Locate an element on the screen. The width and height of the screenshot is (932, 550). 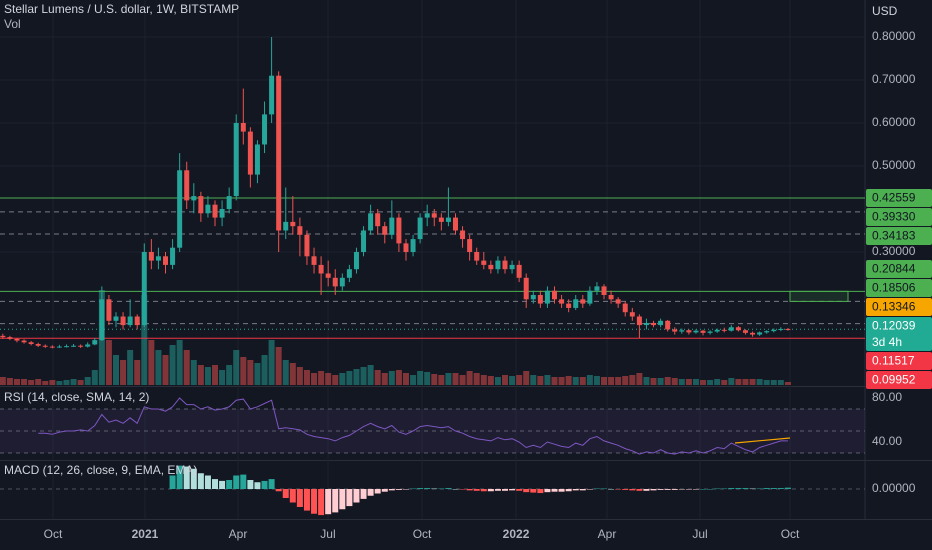
zone-drawing is located at coordinates (819, 296).